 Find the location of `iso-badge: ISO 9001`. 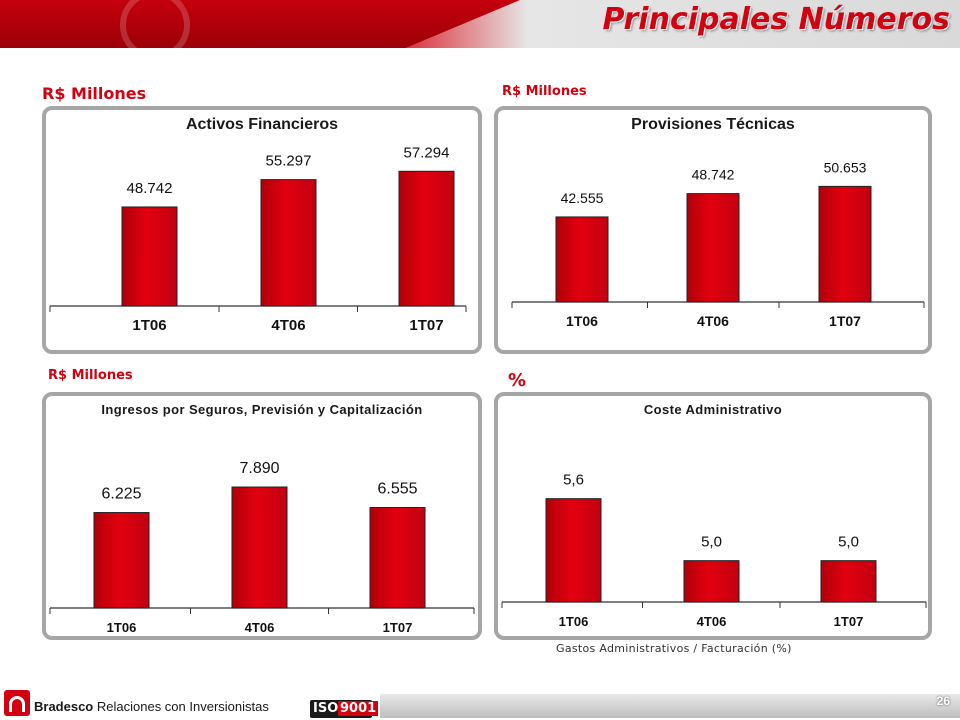

iso-badge: ISO 9001 is located at coordinates (344, 709).